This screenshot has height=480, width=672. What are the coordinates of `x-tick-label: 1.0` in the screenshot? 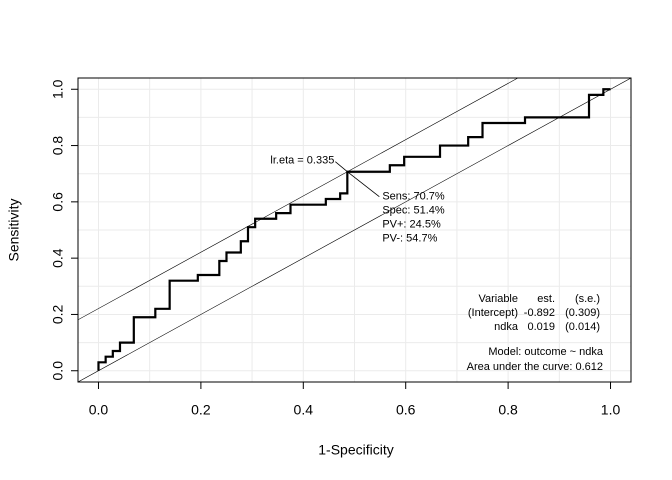 It's located at (611, 410).